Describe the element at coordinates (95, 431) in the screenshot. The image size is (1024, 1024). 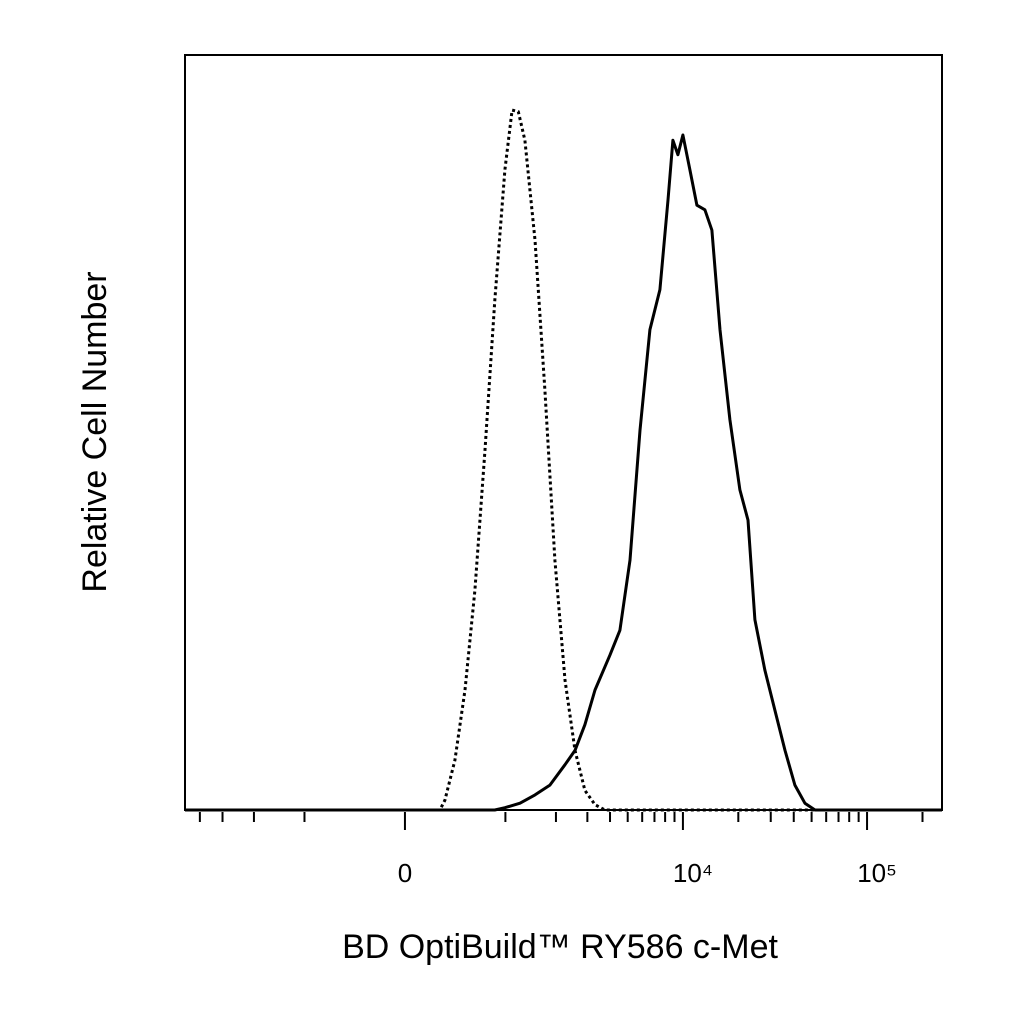
I see `y-axis-label: Relative Cell Number` at that location.